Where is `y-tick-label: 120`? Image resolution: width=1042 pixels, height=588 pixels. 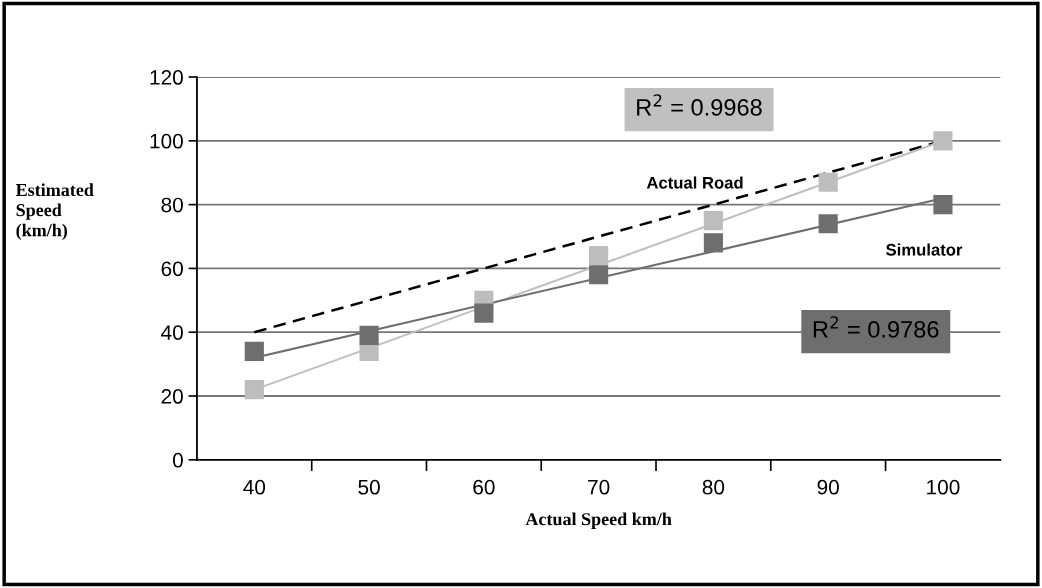
y-tick-label: 120 is located at coordinates (166, 77).